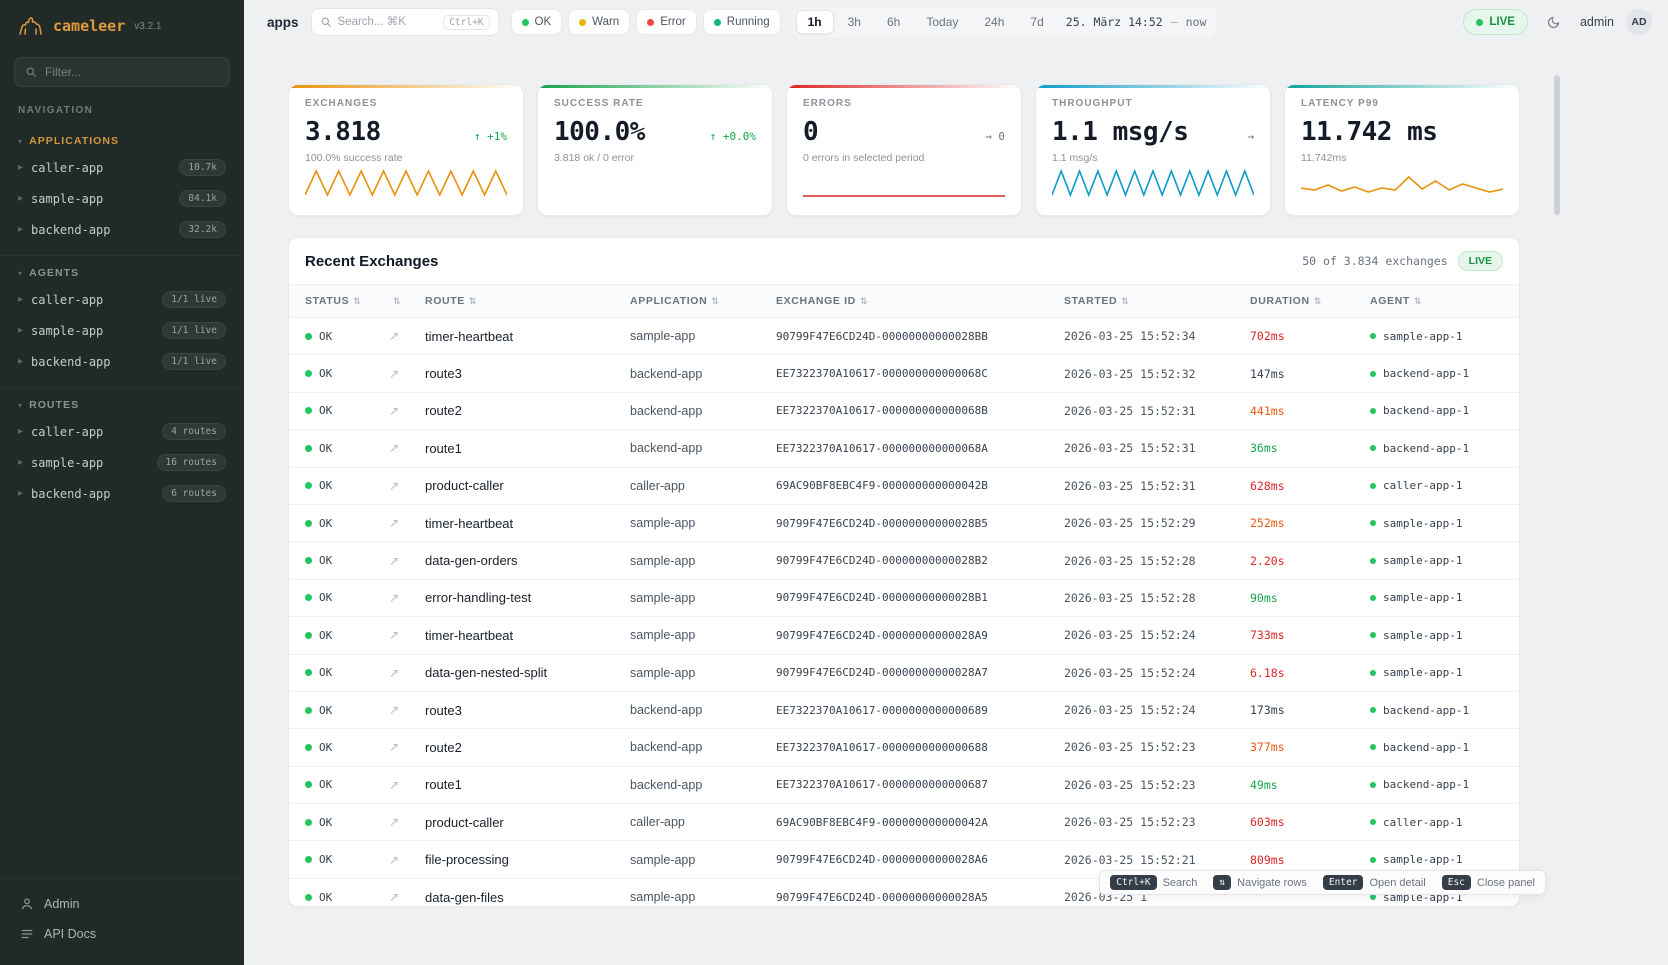  What do you see at coordinates (387, 22) in the screenshot?
I see `search-input` at bounding box center [387, 22].